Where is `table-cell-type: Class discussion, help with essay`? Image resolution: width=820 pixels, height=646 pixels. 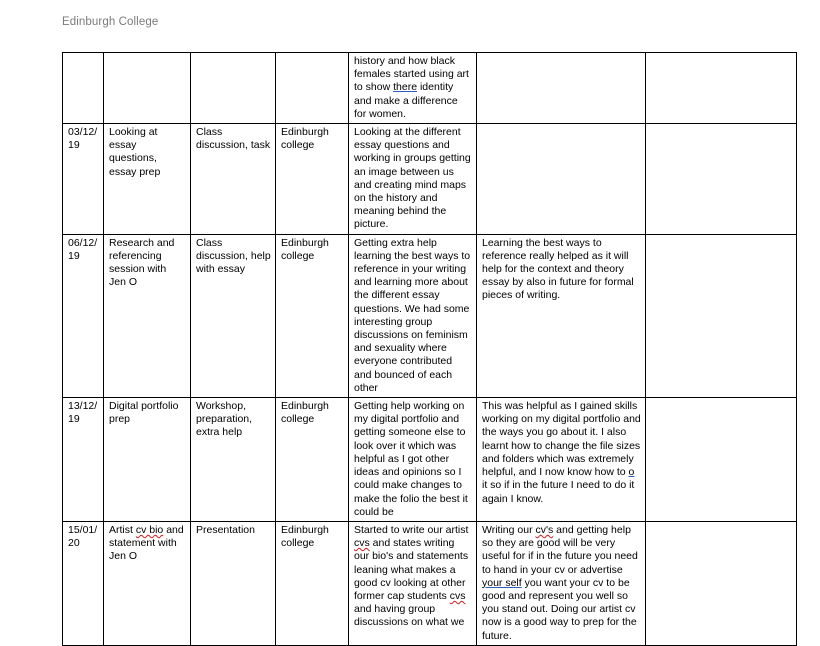
table-cell-type: Class discussion, help with essay is located at coordinates (233, 316).